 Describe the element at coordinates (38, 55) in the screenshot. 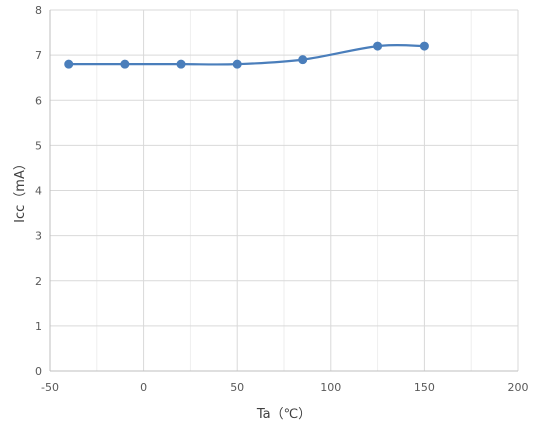

I see `y-tick-label: 7` at that location.